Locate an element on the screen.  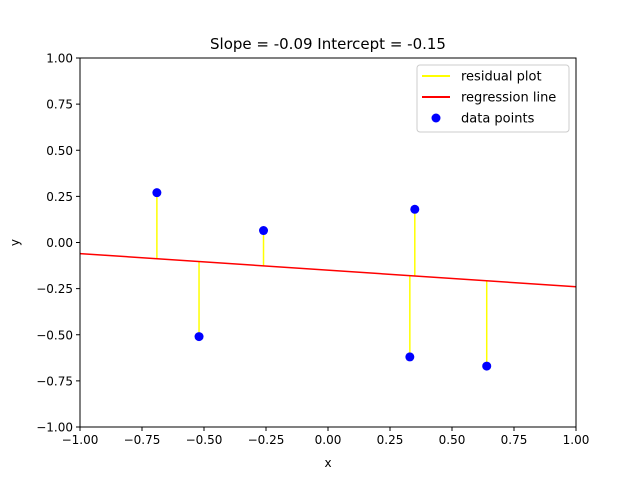
y-tick-label-7: 0.75 is located at coordinates (59, 105).